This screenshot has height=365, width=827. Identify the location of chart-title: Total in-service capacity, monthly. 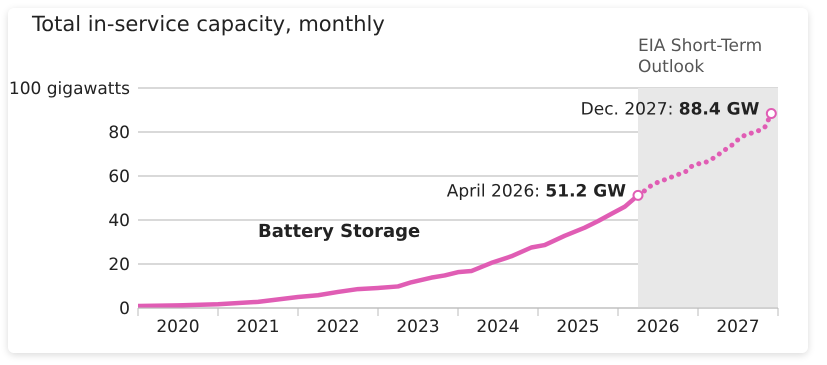
(208, 24).